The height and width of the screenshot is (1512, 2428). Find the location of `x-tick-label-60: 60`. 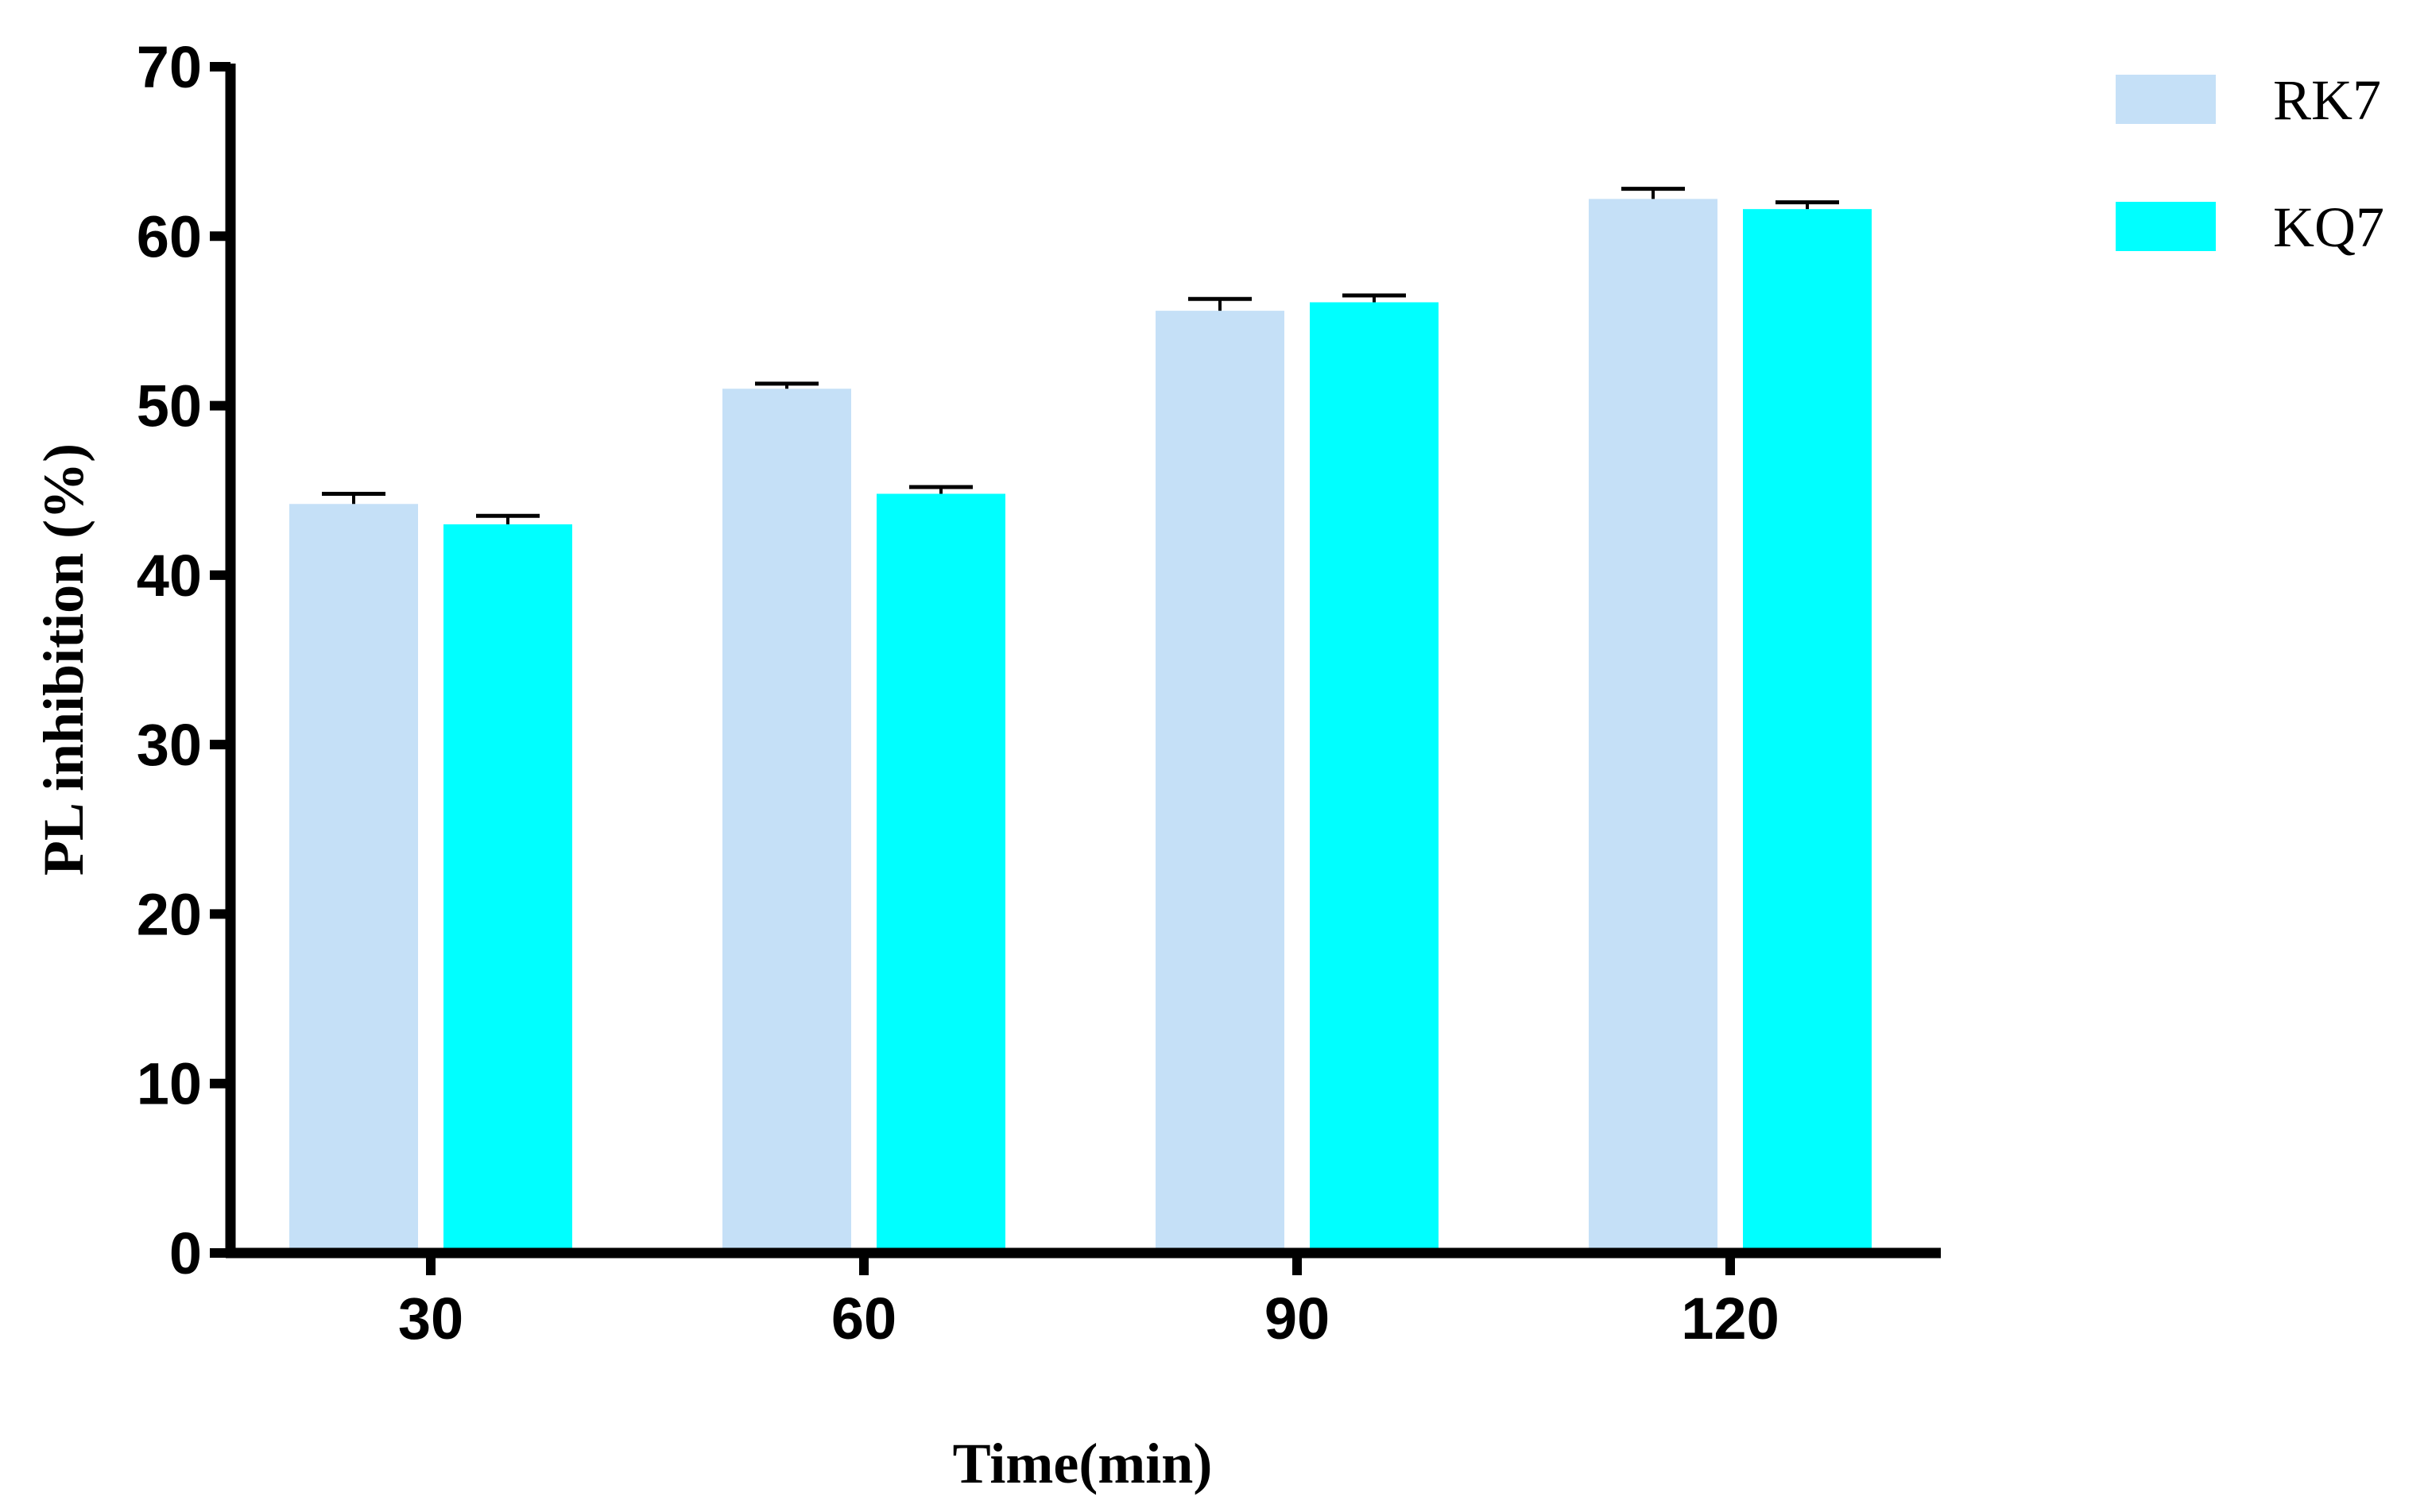

x-tick-label-60: 60 is located at coordinates (864, 1319).